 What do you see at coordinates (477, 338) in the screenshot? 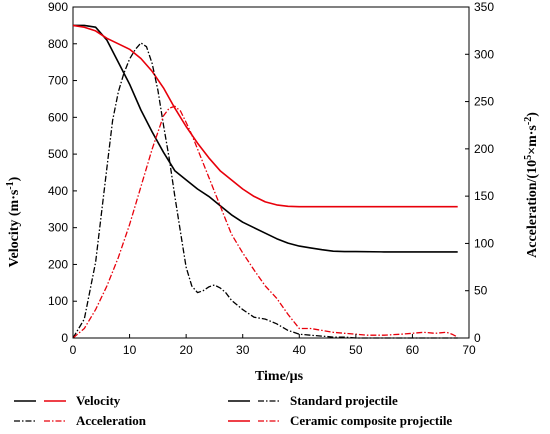
I see `y-right-tick-label: 0` at bounding box center [477, 338].